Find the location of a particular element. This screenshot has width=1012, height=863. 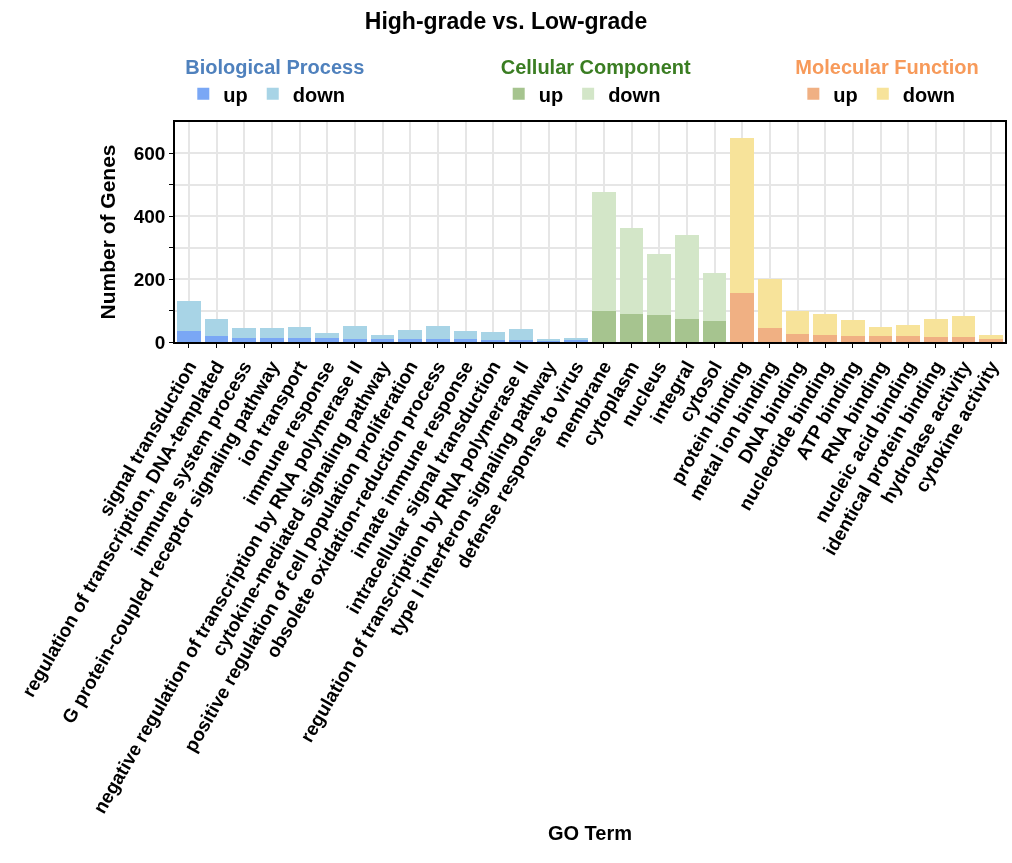

chart-title: High-grade vs. Low-grade is located at coordinates (506, 21).